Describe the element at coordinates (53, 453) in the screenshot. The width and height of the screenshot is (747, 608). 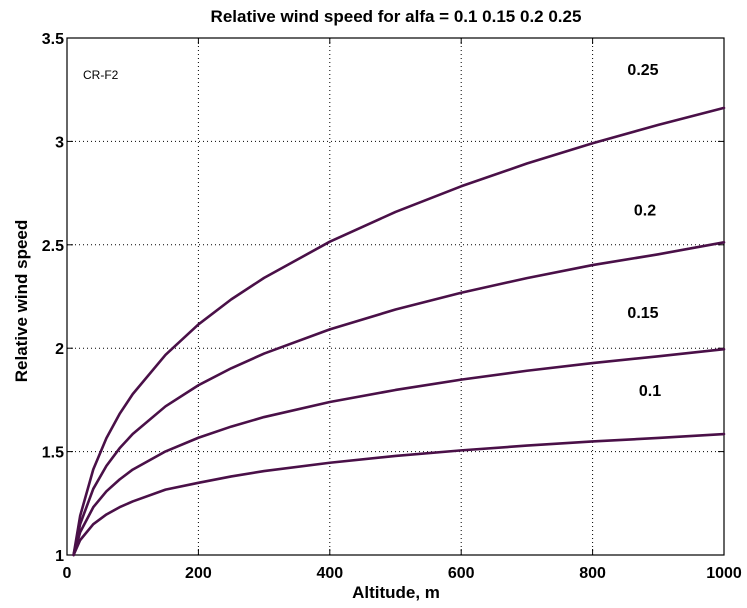
I see `y-tick-label: 1.5` at that location.